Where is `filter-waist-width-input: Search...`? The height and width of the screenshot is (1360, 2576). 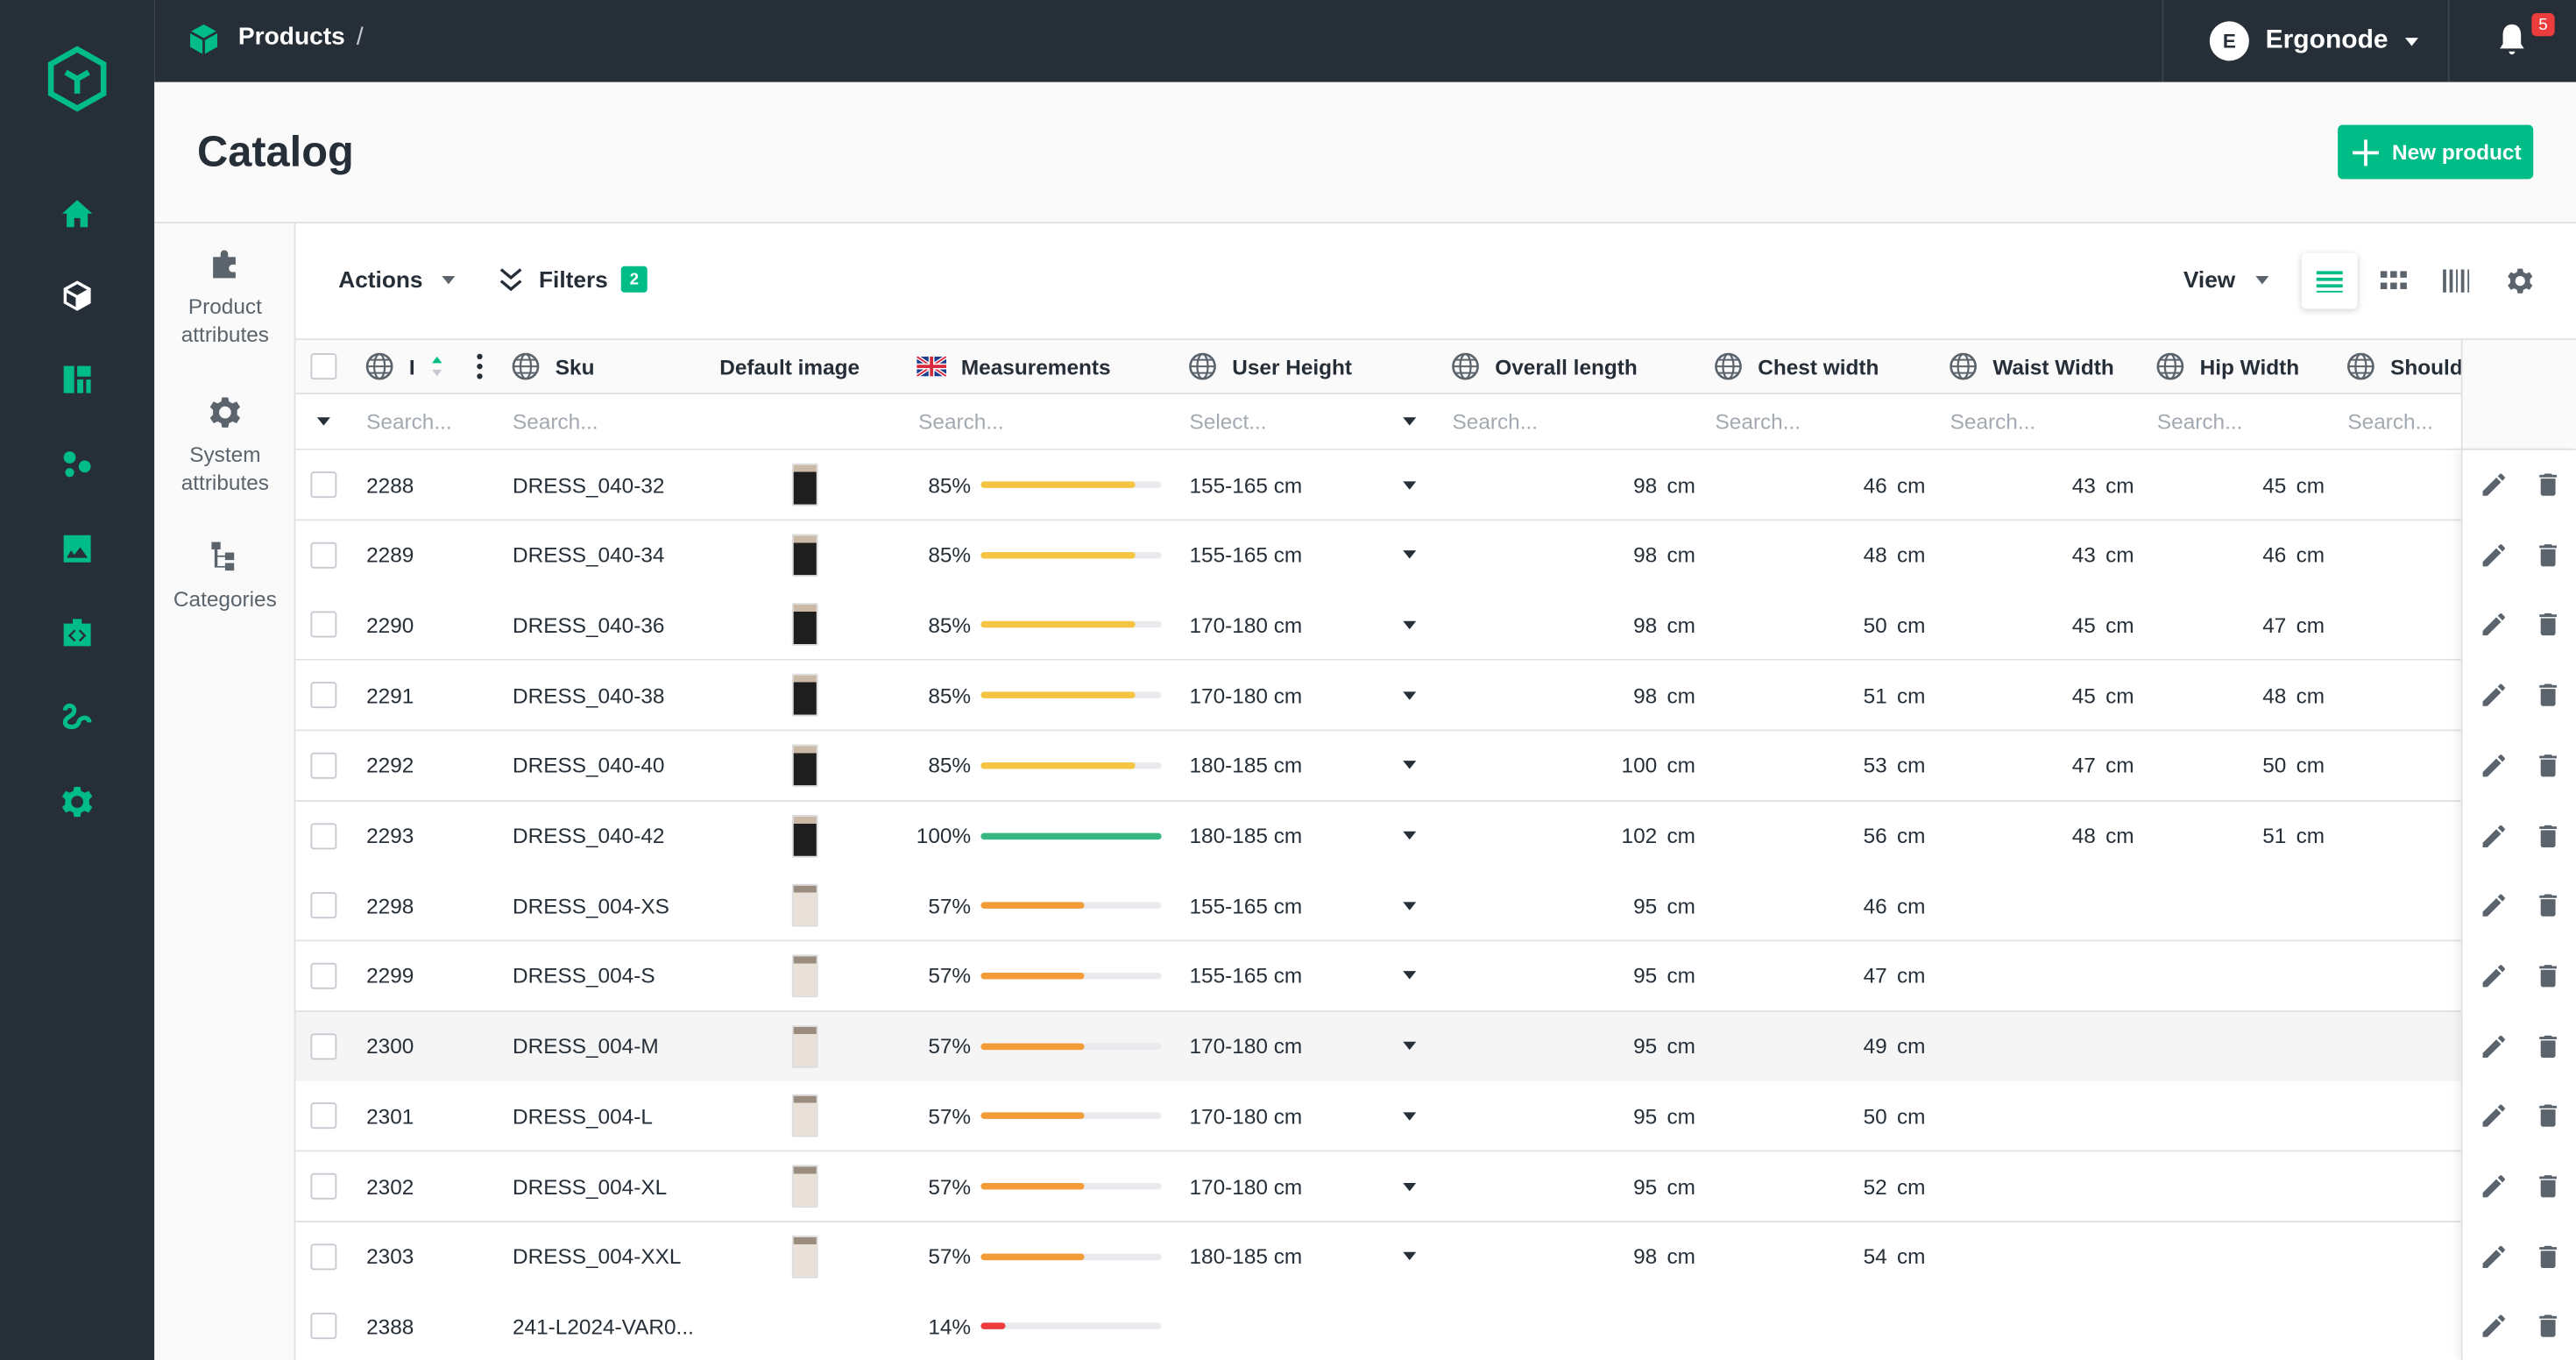 filter-waist-width-input: Search... is located at coordinates (1993, 421).